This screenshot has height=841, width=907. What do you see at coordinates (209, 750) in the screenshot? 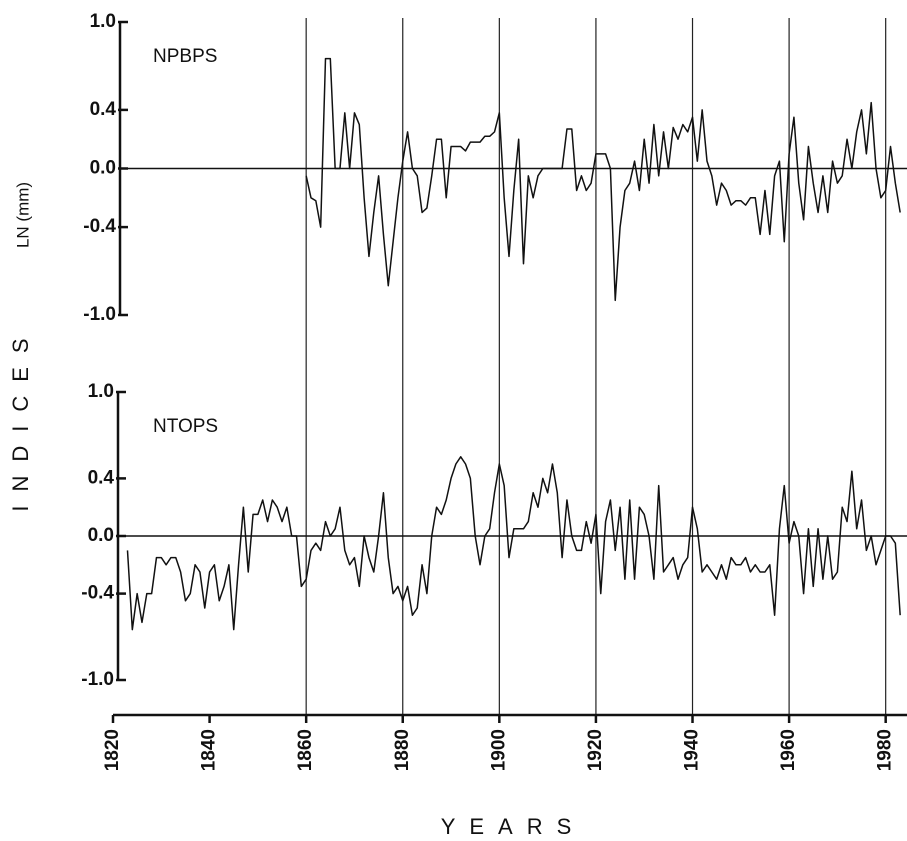
I see `x-tick-label: 1840` at bounding box center [209, 750].